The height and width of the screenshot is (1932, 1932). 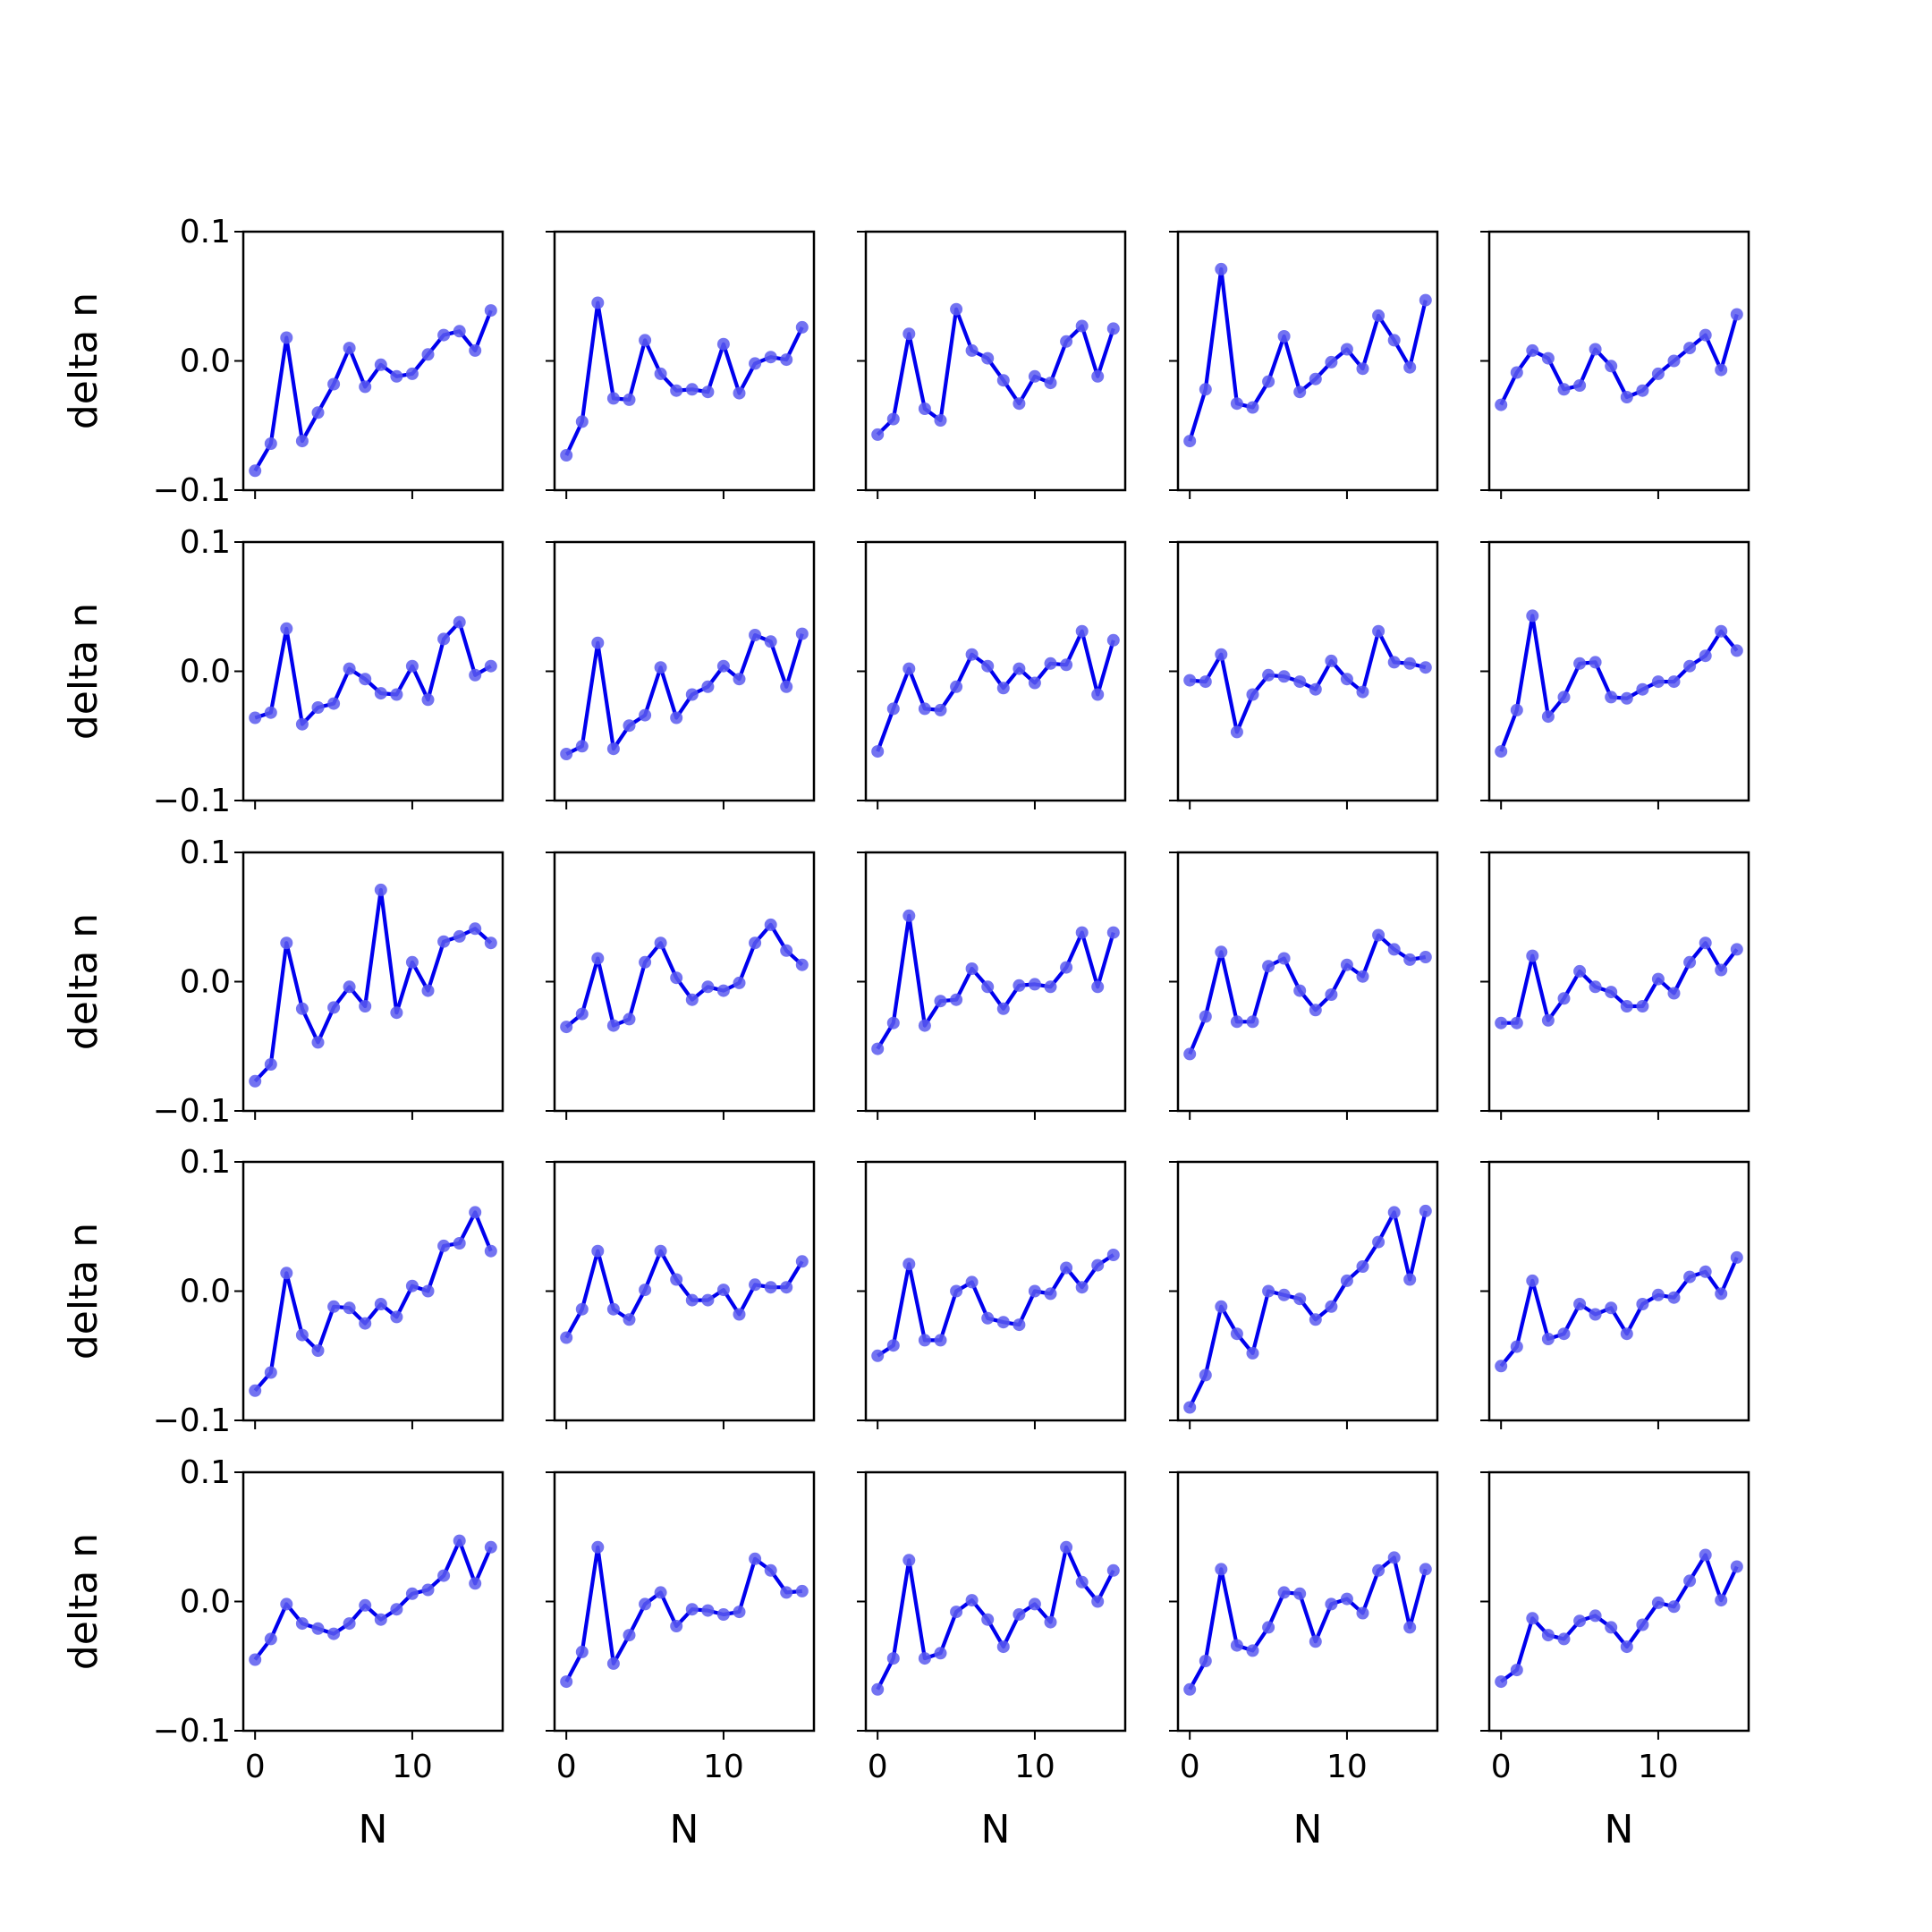 I want to click on x-axis-label: N, so click(x=684, y=1829).